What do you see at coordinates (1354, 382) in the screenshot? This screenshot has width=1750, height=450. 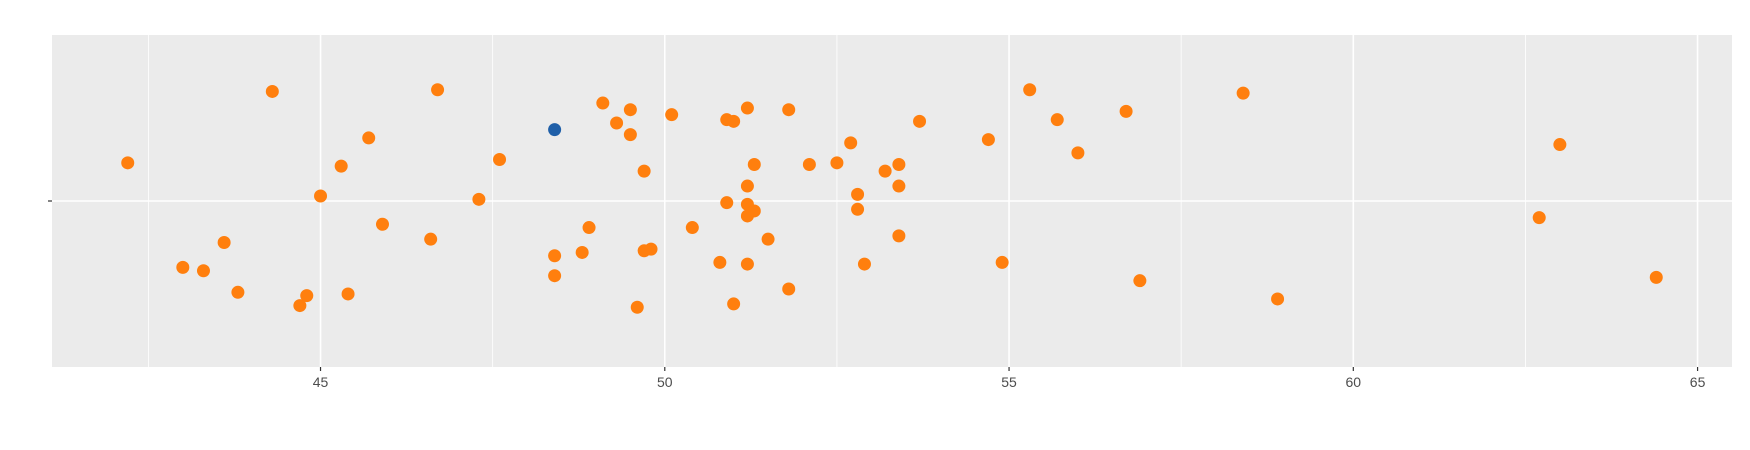 I see `x-tick-label: 60` at bounding box center [1354, 382].